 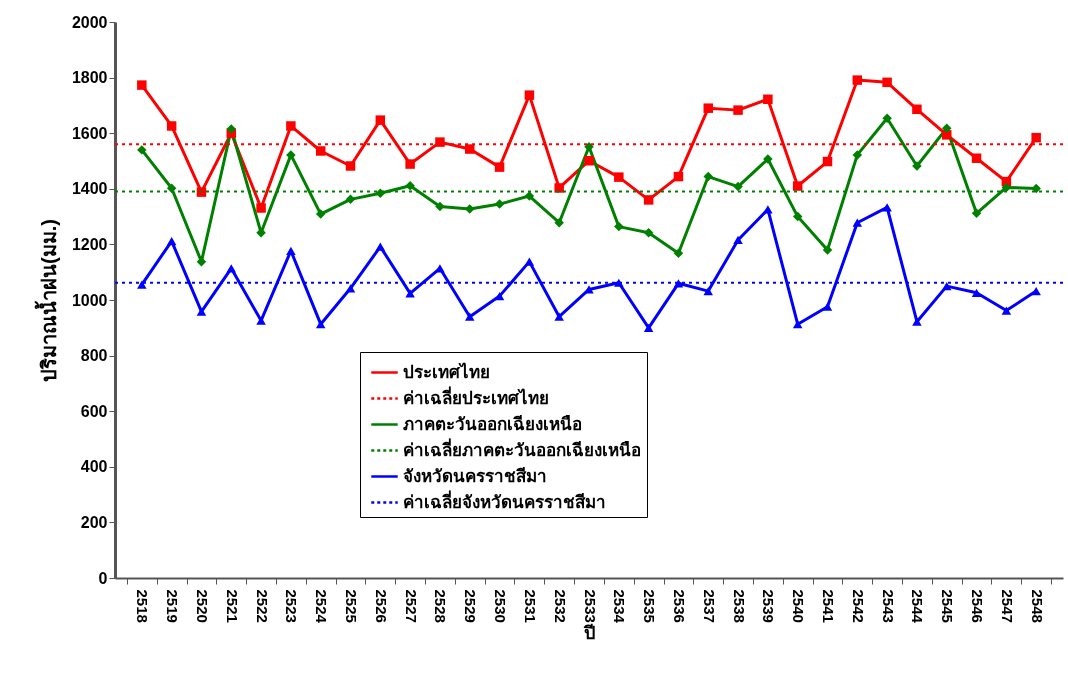 I want to click on legend-label: ค่าเฉลี่ยภาคตะวันออกเฉียงเหนือ, so click(x=522, y=448).